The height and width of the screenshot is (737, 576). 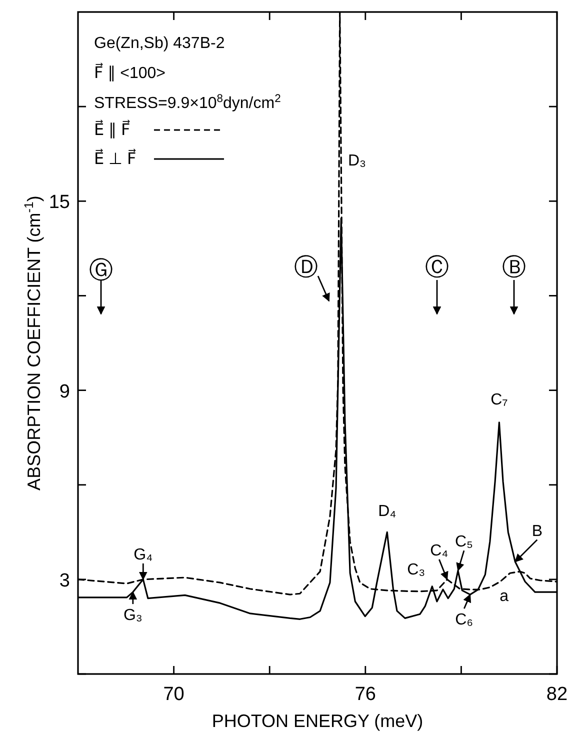 I want to click on legend-label: E⃗ ∥ F⃗, so click(x=112, y=129).